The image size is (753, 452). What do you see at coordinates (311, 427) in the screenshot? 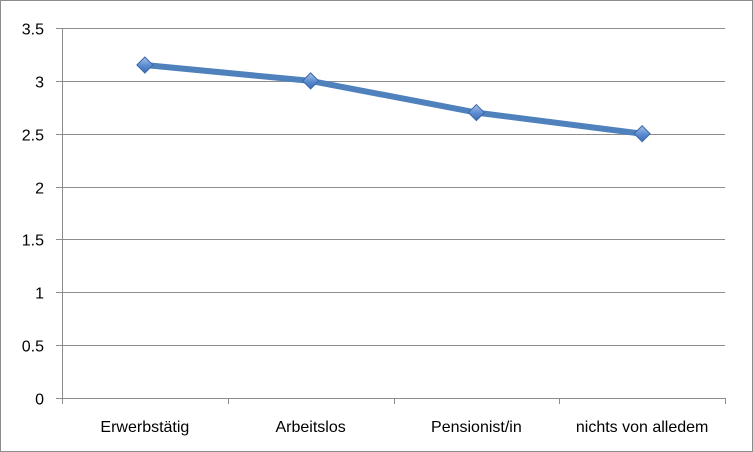
I see `x-tick-label: Arbeitslos` at bounding box center [311, 427].